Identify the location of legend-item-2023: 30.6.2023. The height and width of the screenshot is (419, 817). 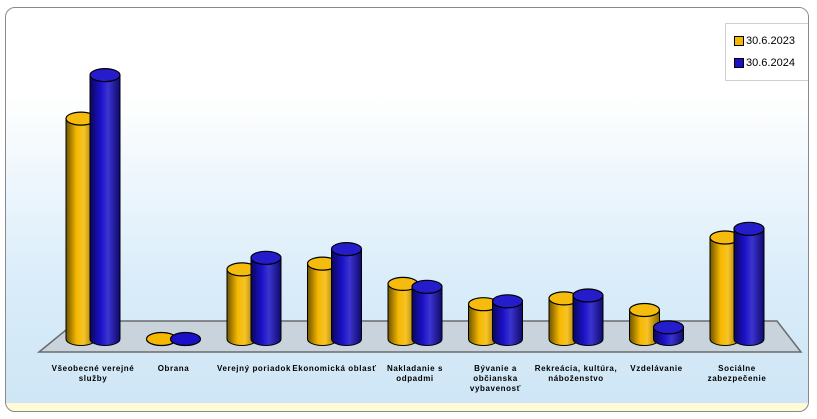
(764, 41).